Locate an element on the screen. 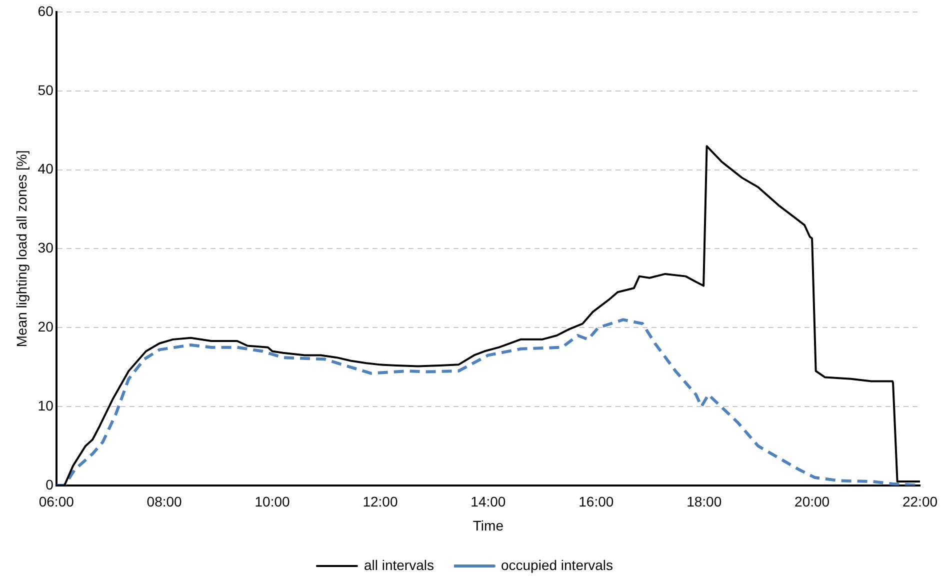 This screenshot has height=583, width=942. y-tick-label: 0 is located at coordinates (50, 484).